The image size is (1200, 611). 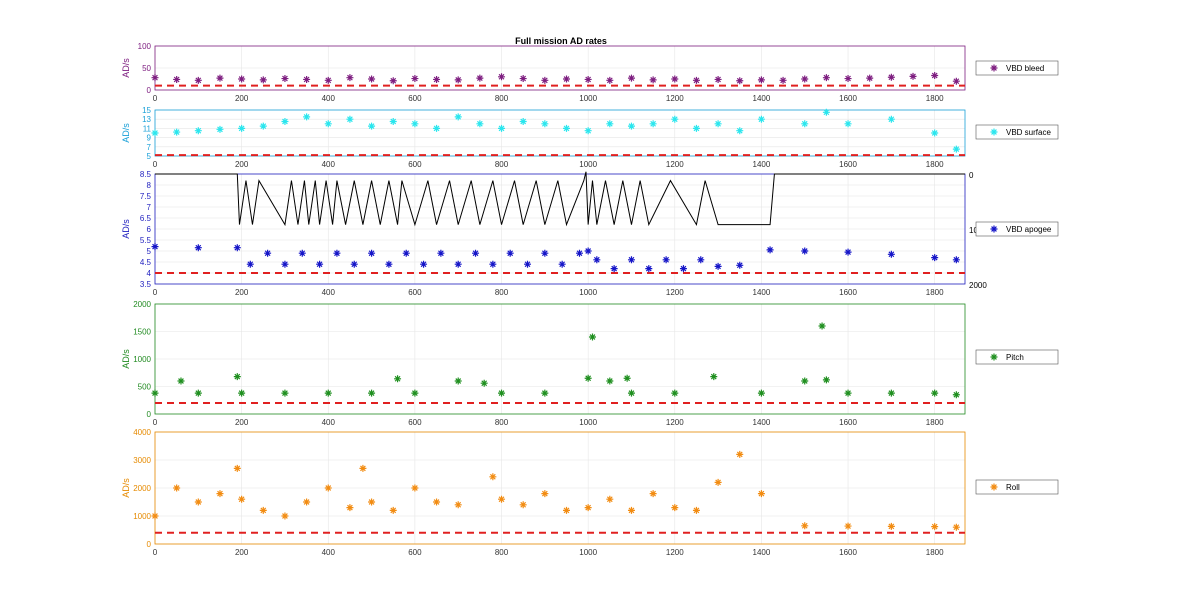 What do you see at coordinates (142, 332) in the screenshot?
I see `y-tick-label: 1500` at bounding box center [142, 332].